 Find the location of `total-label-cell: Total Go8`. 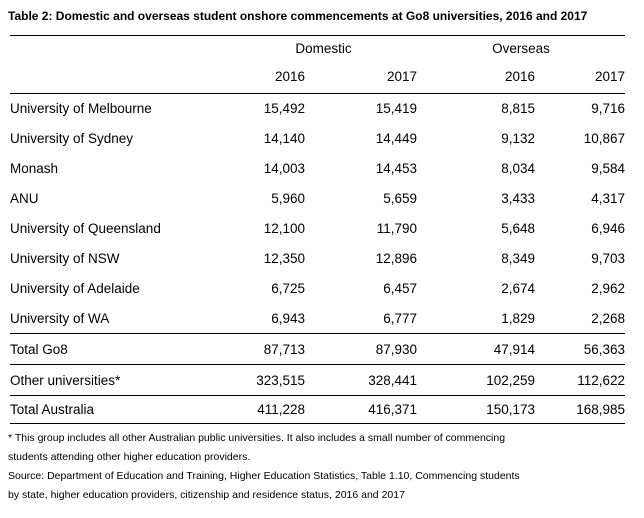

total-label-cell: Total Go8 is located at coordinates (120, 349).